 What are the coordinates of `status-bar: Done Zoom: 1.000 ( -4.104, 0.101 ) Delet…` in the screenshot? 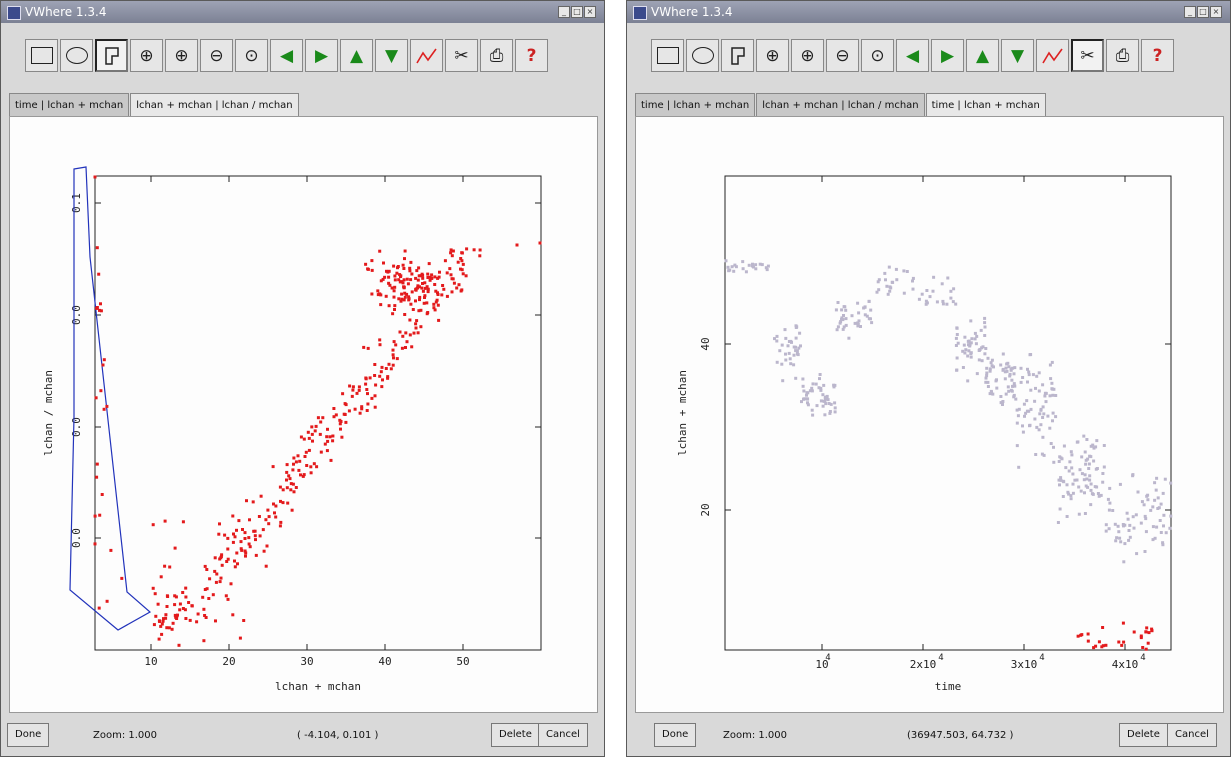 It's located at (302, 736).